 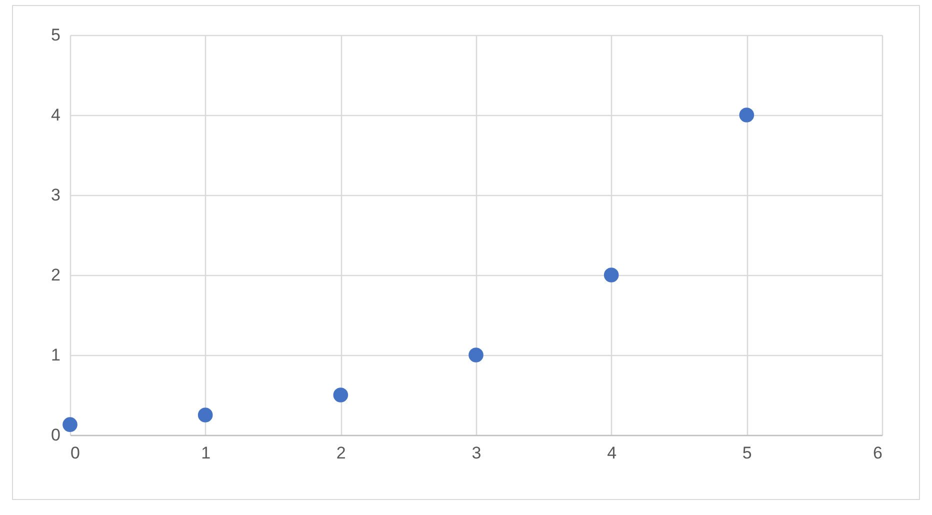 What do you see at coordinates (55, 35) in the screenshot?
I see `y-tick-label: 5` at bounding box center [55, 35].